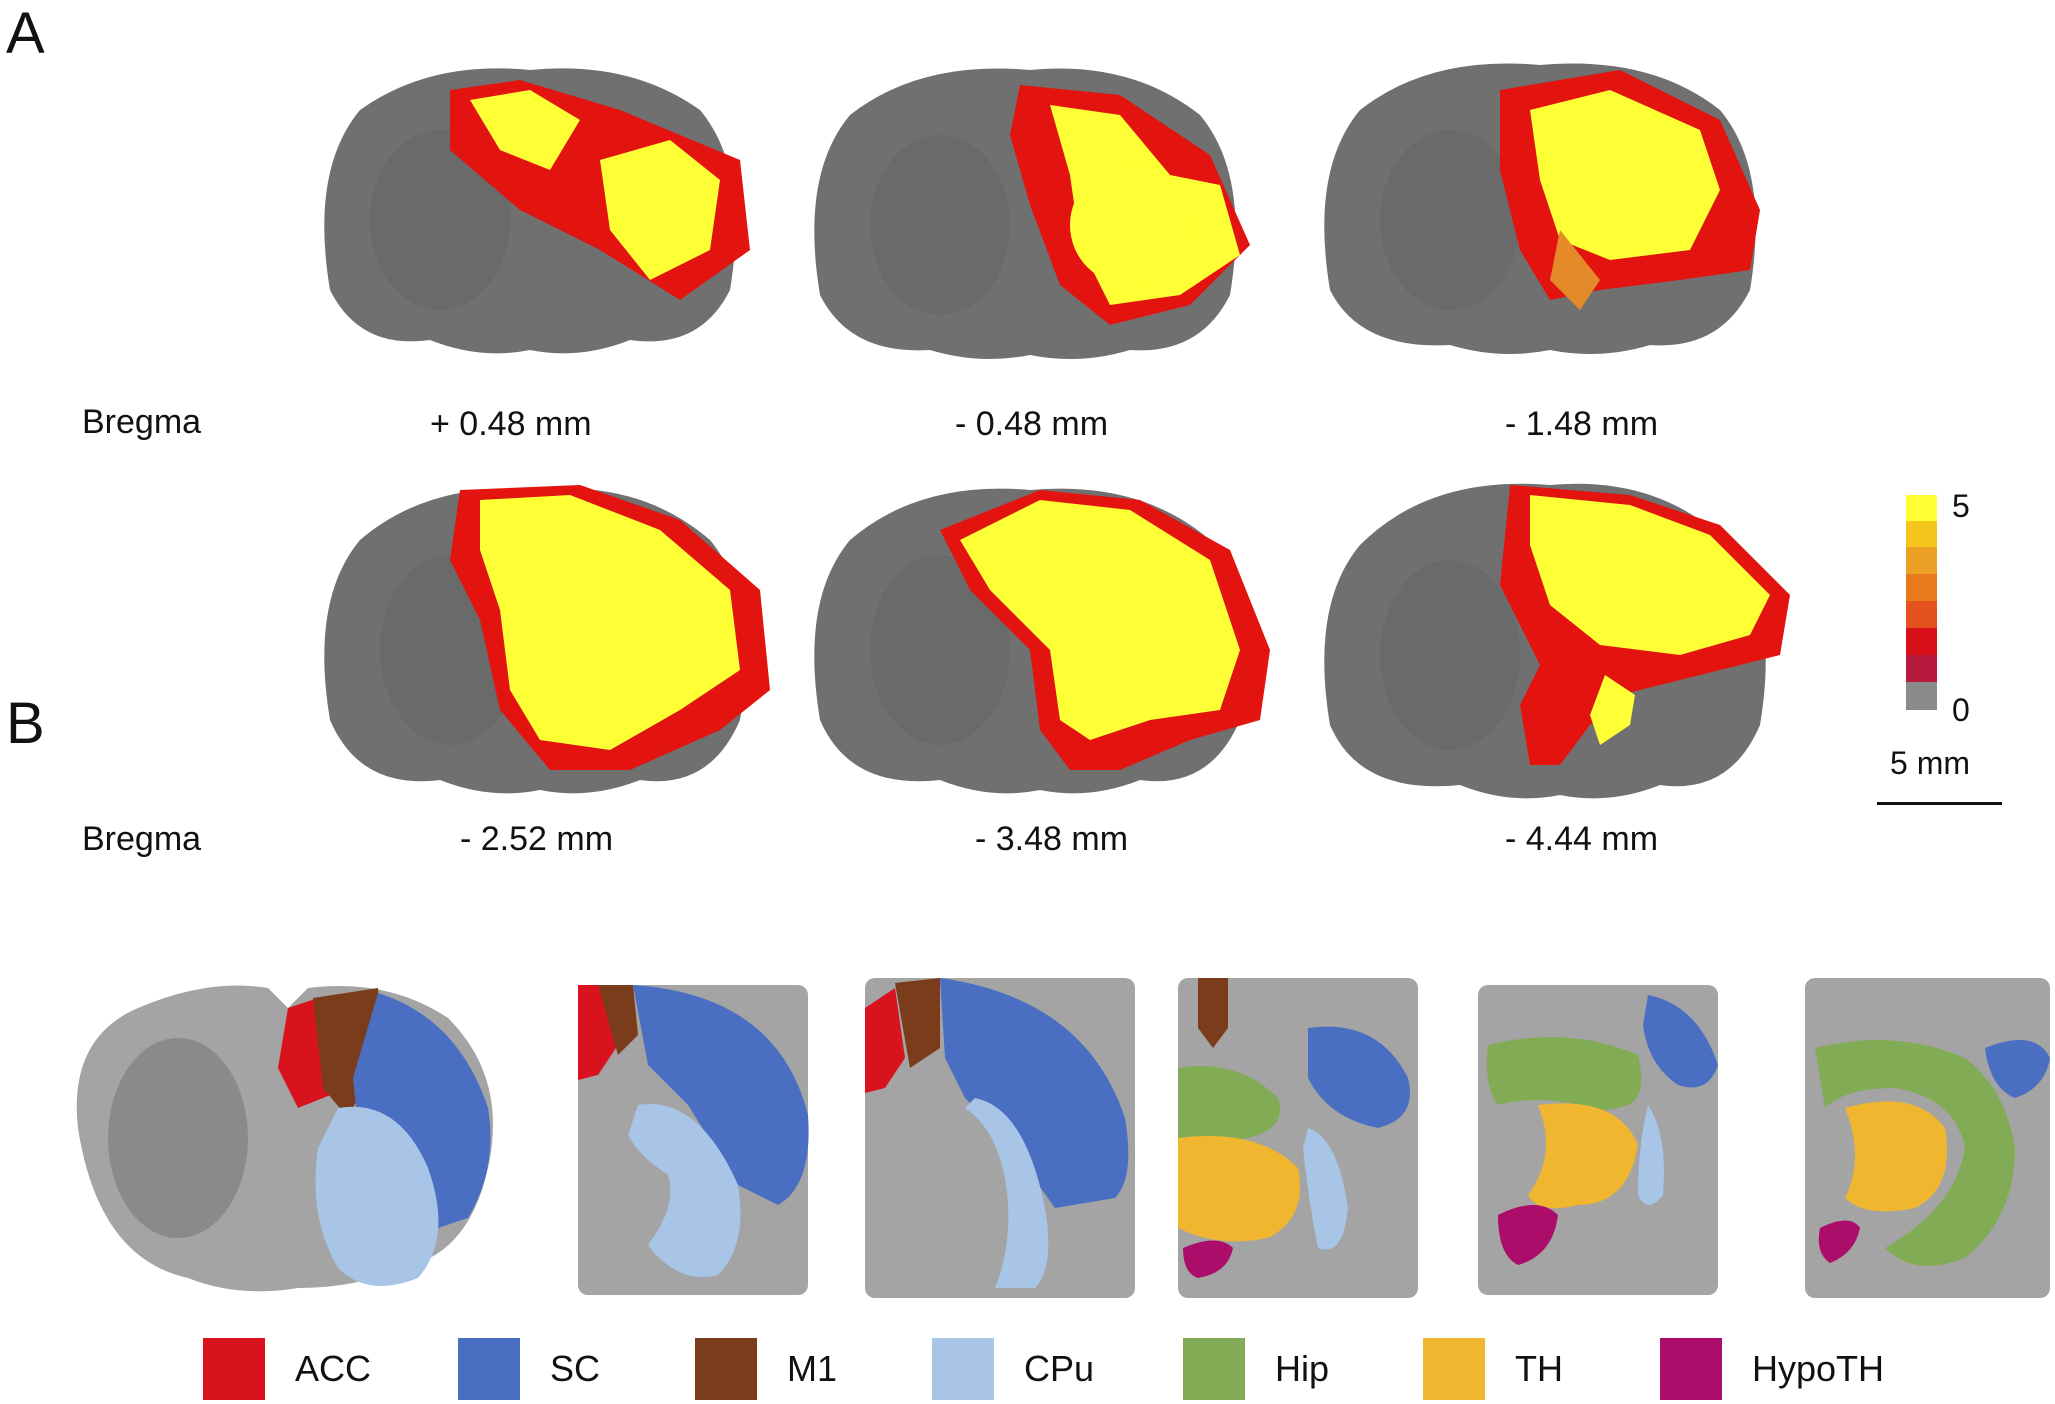 The image size is (2055, 1404). I want to click on brain-slice-a4, so click(547, 639).